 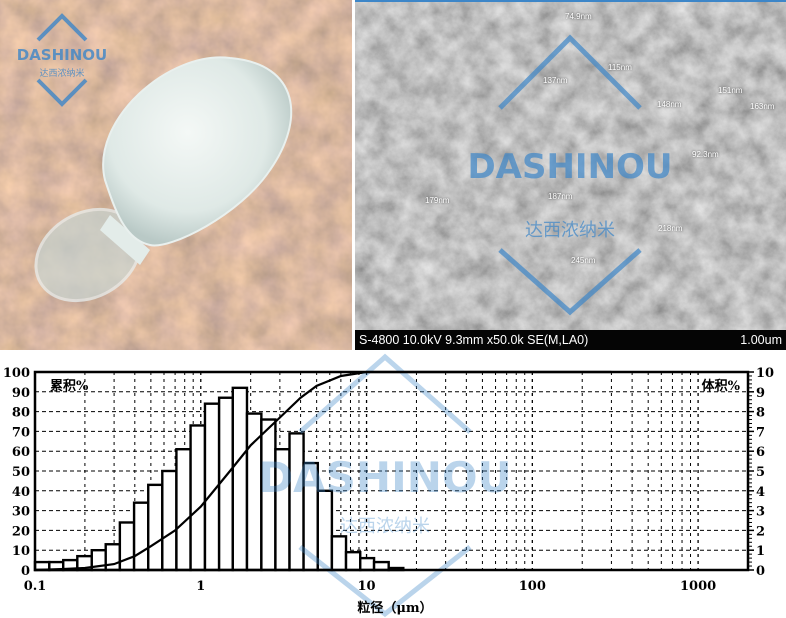 What do you see at coordinates (367, 586) in the screenshot?
I see `x-tick-label: 10` at bounding box center [367, 586].